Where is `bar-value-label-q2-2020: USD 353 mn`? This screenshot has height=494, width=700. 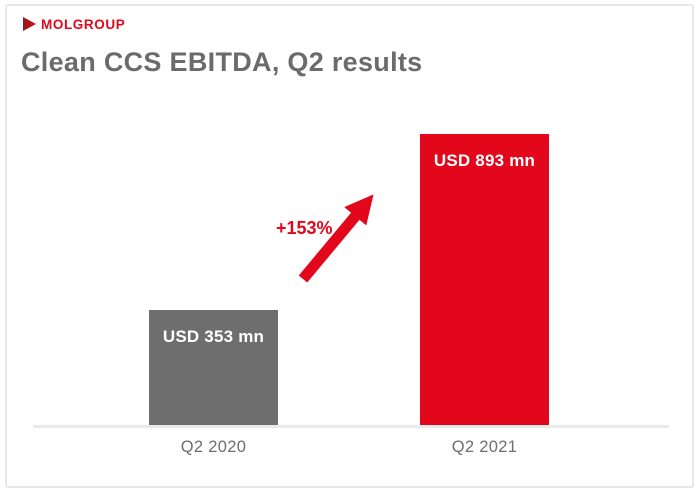
bar-value-label-q2-2020: USD 353 mn is located at coordinates (213, 336).